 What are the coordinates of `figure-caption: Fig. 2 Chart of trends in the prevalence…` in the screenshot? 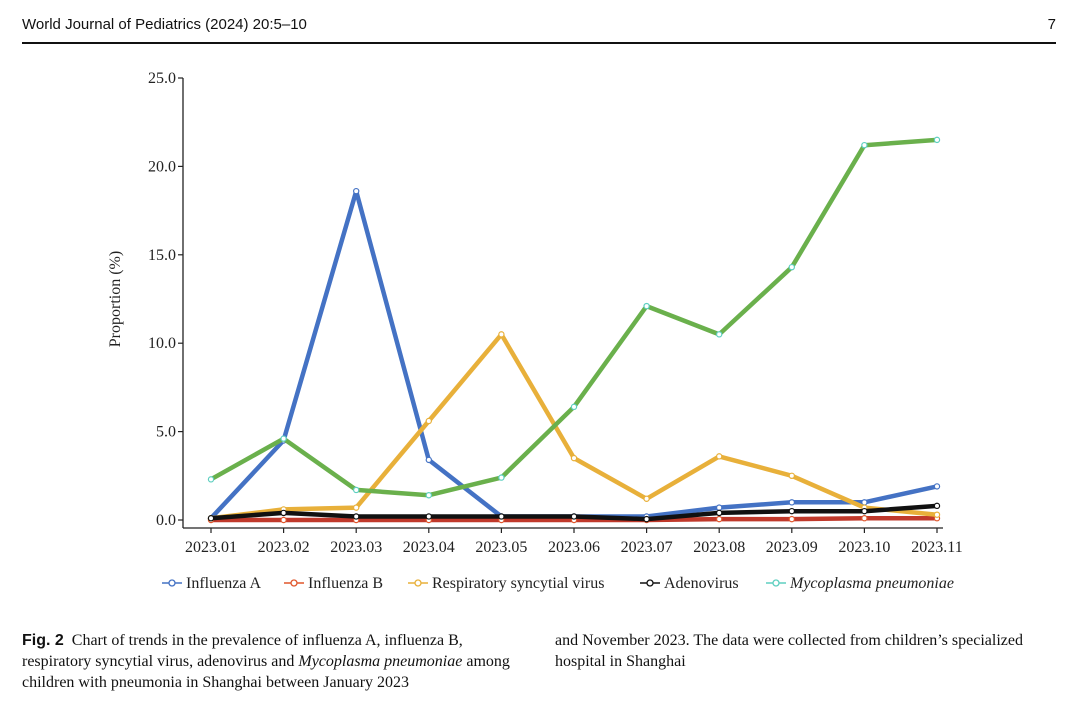 It's located at (274, 661).